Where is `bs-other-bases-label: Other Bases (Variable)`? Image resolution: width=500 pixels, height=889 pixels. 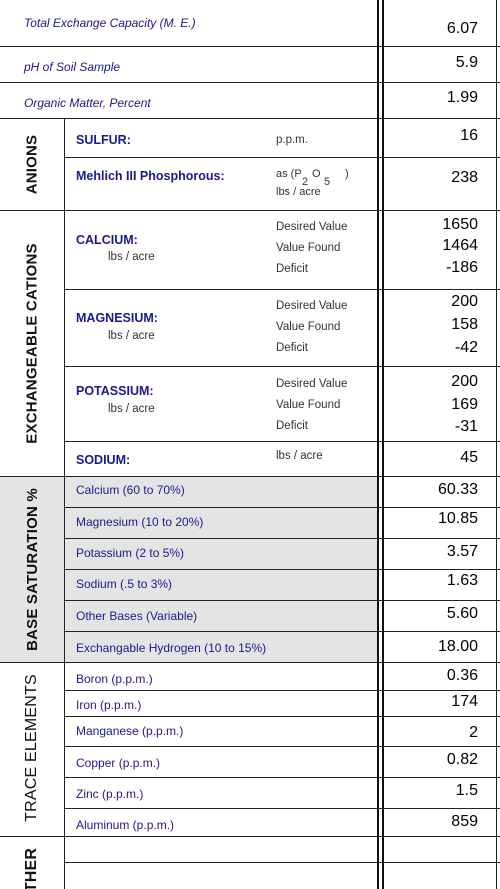
bs-other-bases-label: Other Bases (Variable) is located at coordinates (137, 616).